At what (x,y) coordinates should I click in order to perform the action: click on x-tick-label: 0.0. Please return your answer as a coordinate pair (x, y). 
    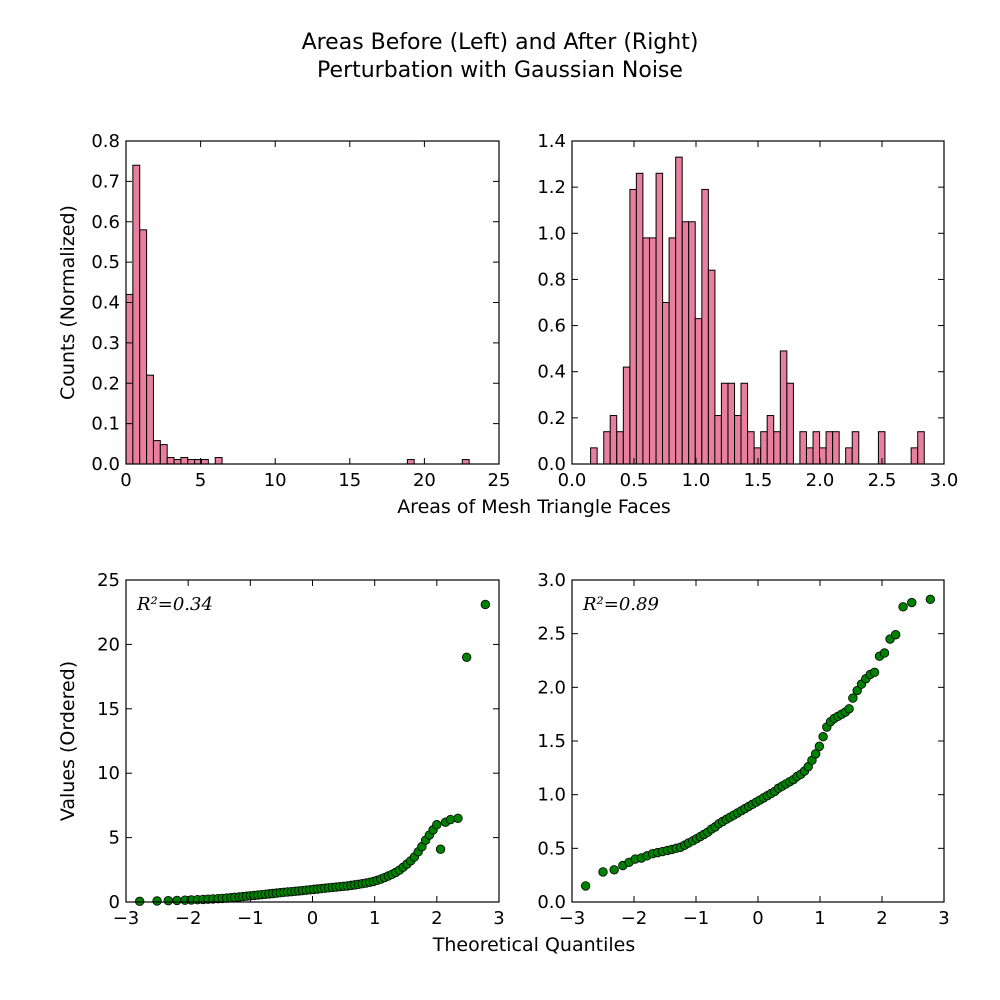
    Looking at the image, I should click on (572, 480).